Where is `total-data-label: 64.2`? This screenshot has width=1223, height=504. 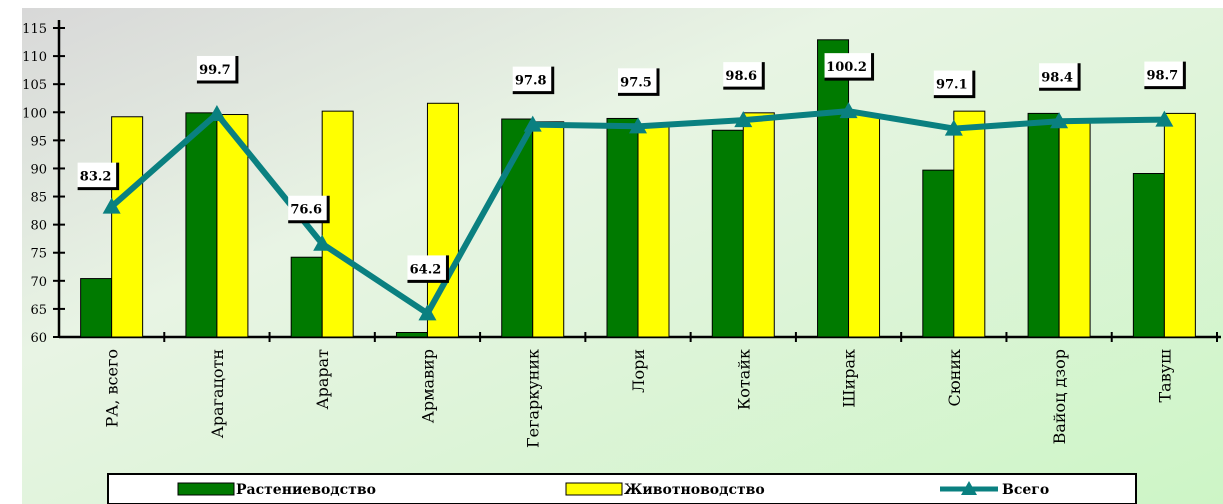 total-data-label: 64.2 is located at coordinates (428, 269).